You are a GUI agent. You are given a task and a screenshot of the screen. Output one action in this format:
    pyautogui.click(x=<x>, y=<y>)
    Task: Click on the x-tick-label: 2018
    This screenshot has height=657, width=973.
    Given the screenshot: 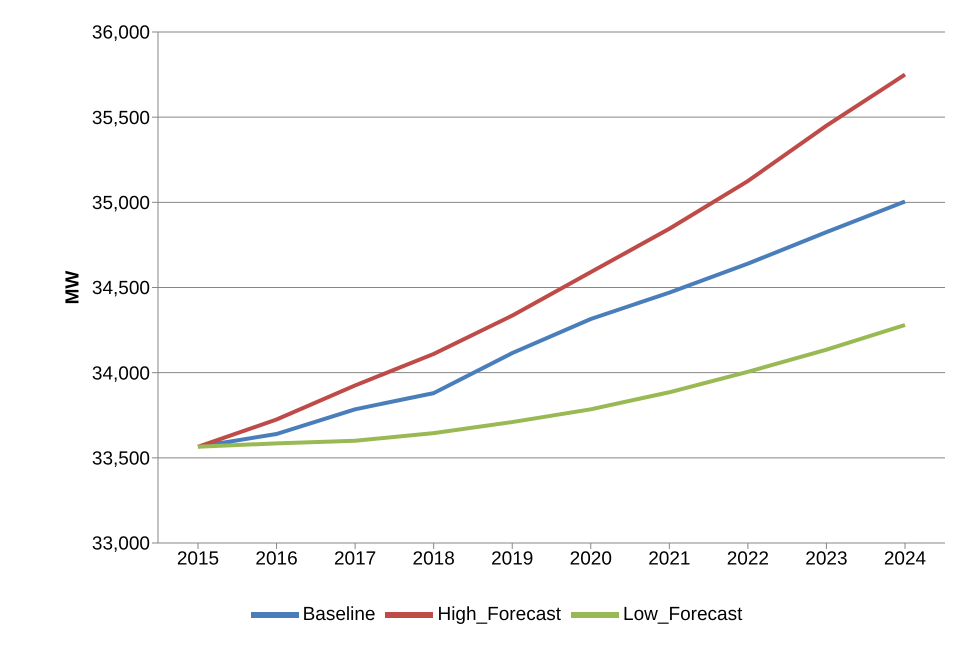 What is the action you would take?
    pyautogui.click(x=433, y=559)
    